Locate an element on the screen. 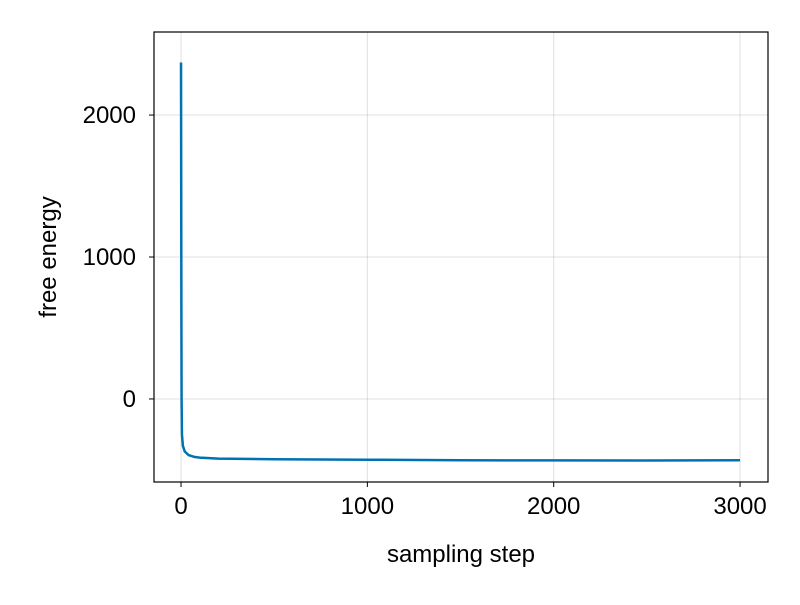 The height and width of the screenshot is (605, 800). y-tick-label: 0 is located at coordinates (129, 399).